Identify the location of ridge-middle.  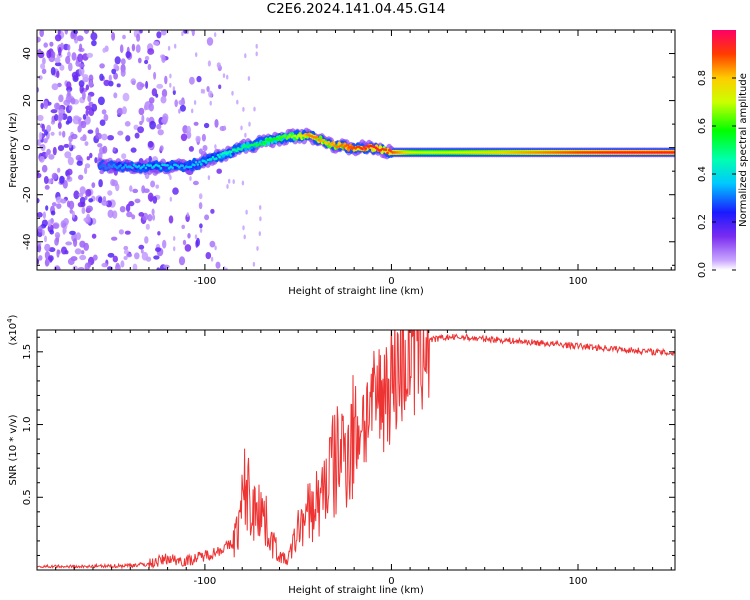
(380, 148).